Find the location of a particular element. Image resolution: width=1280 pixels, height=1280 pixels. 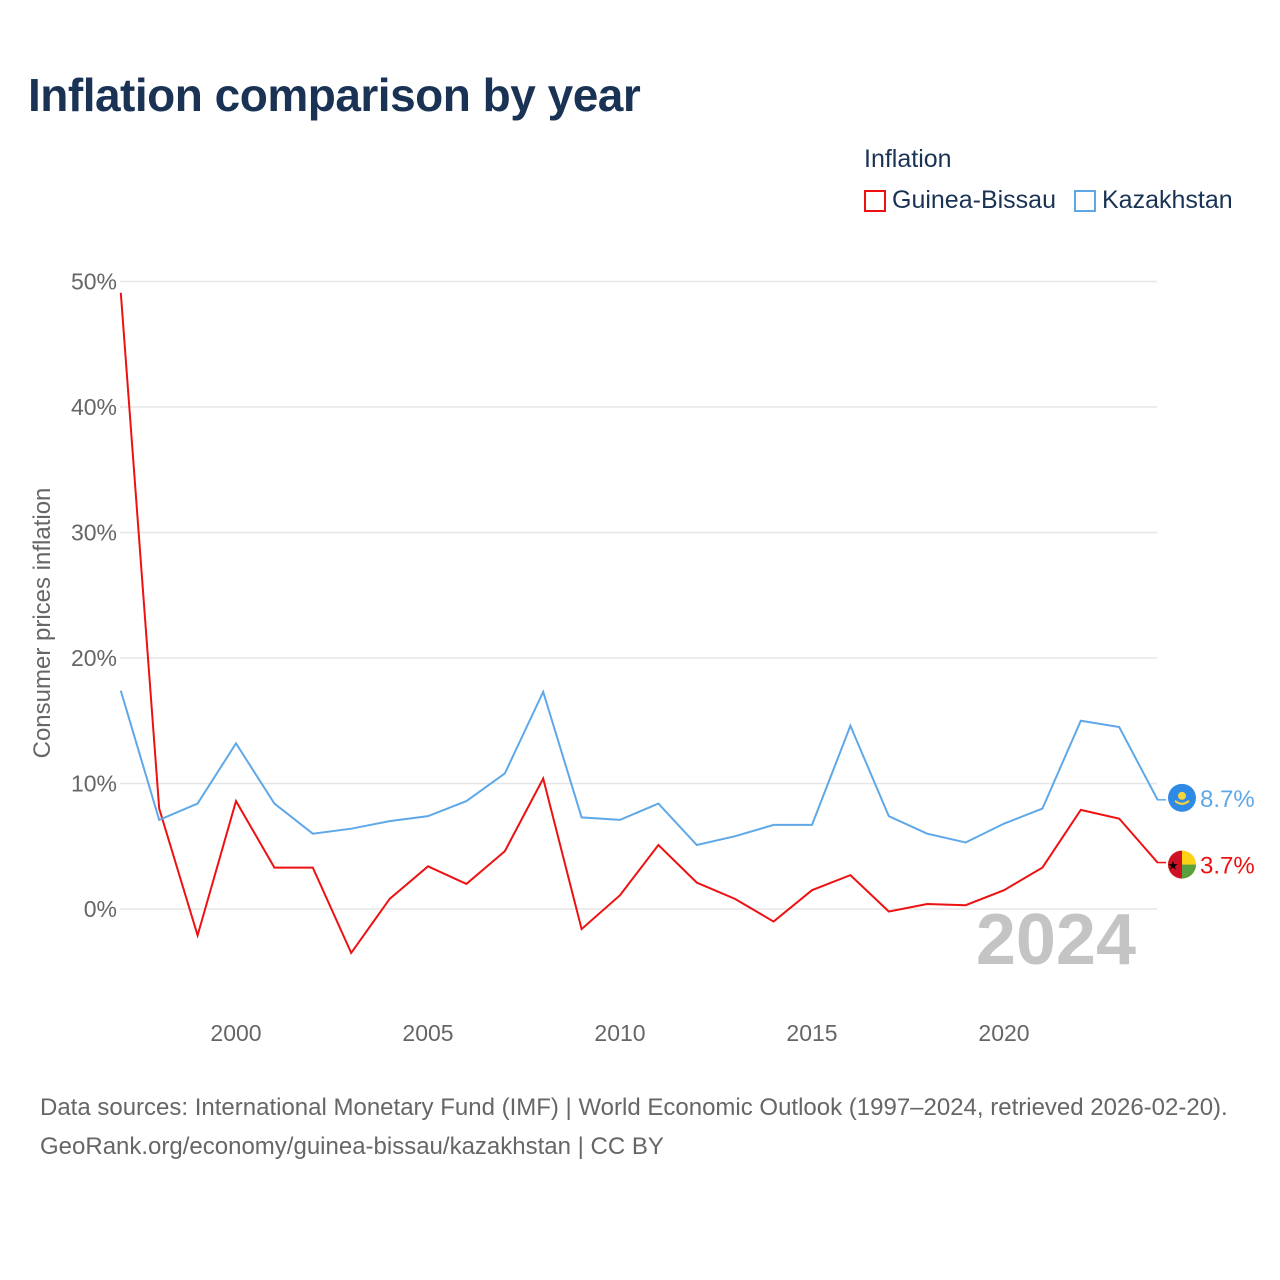

legend-item-kazakhstan: Kazakhstan is located at coordinates (1153, 200).